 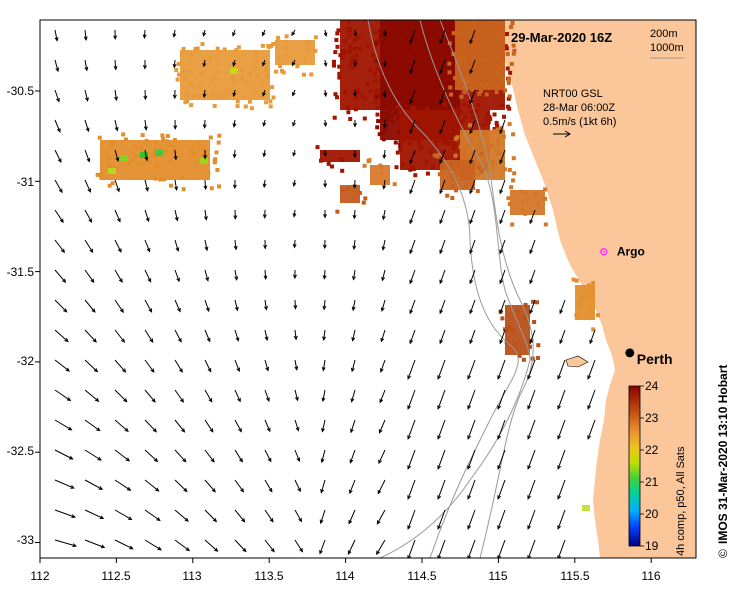 What do you see at coordinates (634, 466) in the screenshot?
I see `colorbar-gradient` at bounding box center [634, 466].